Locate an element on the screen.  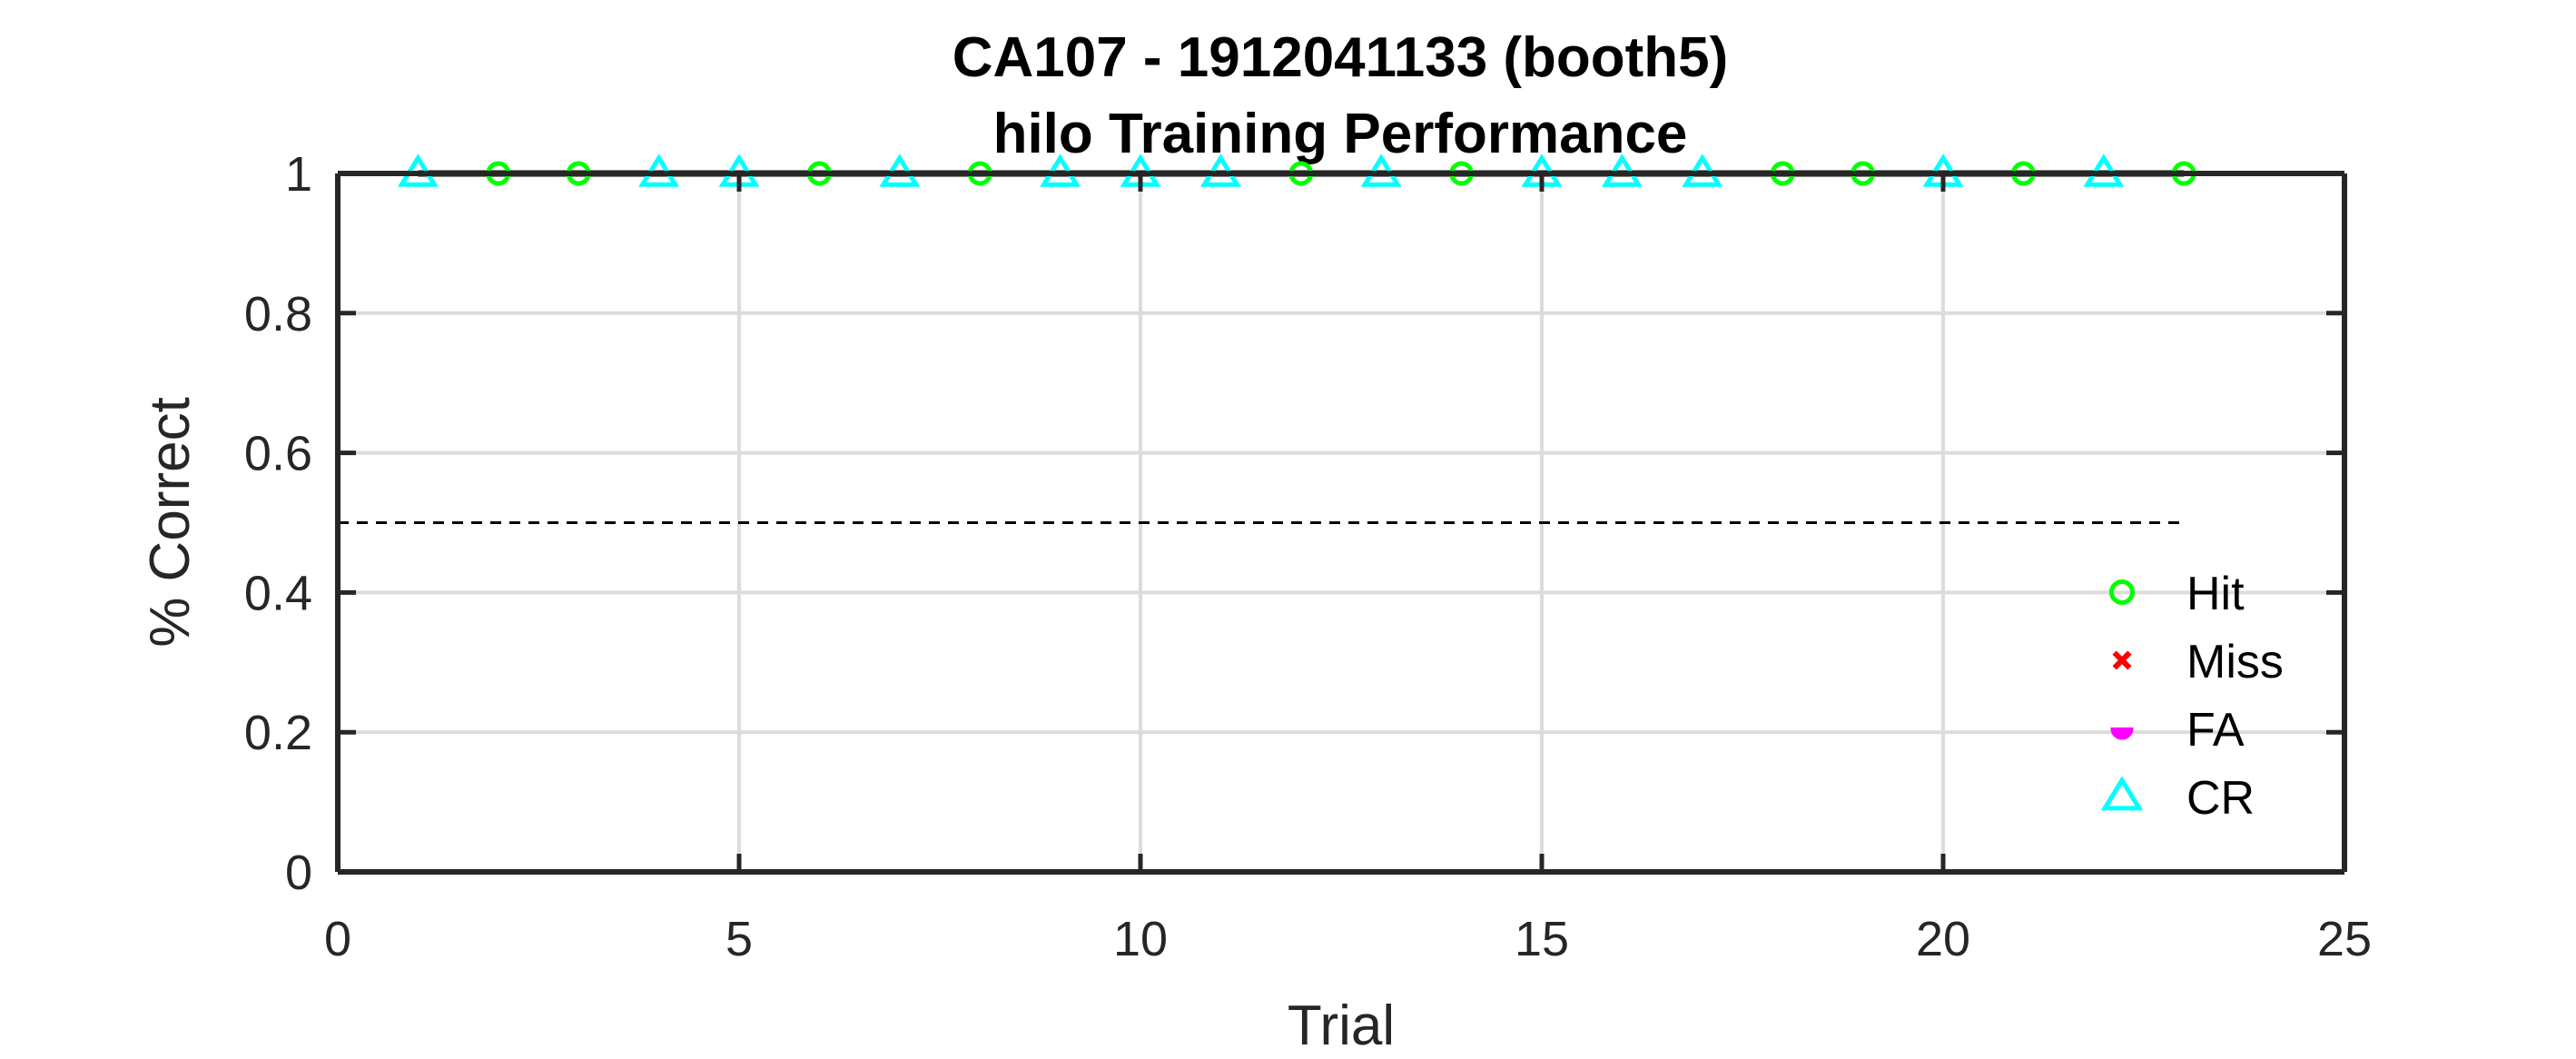
x-tick-label: 15 is located at coordinates (1542, 939).